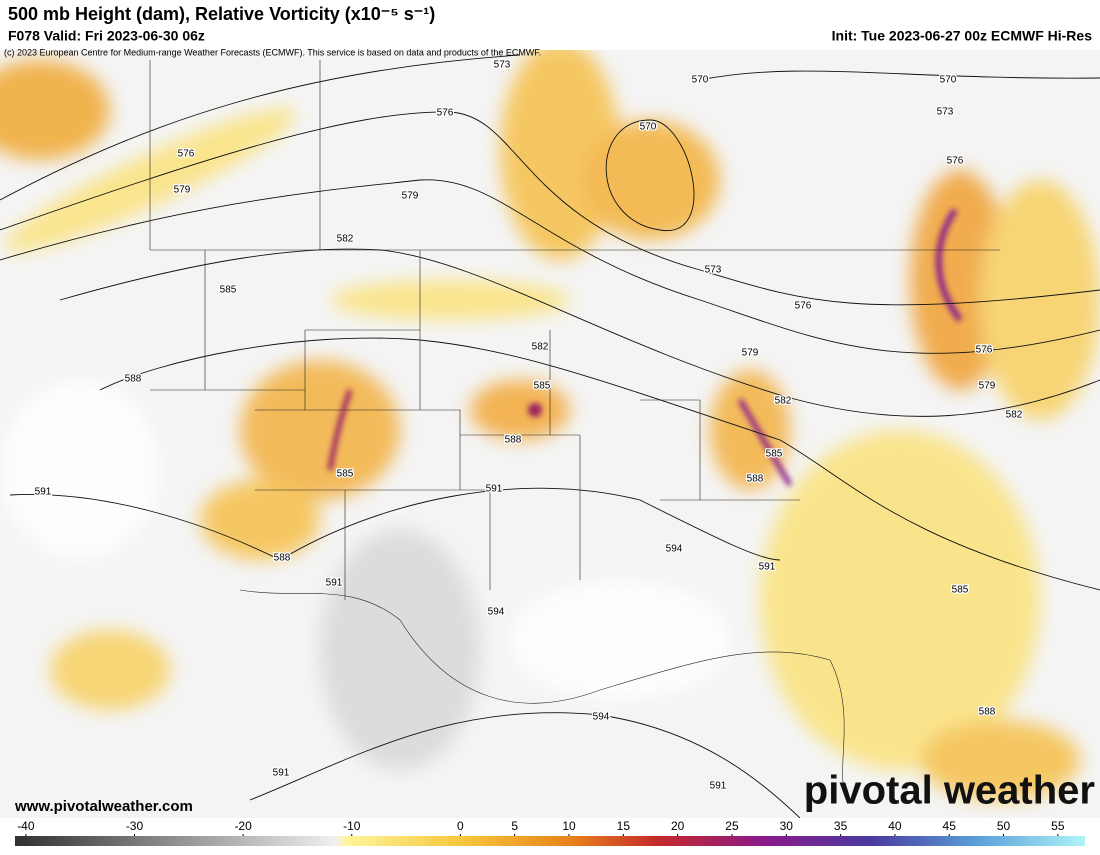 Image resolution: width=1100 pixels, height=855 pixels. Describe the element at coordinates (787, 826) in the screenshot. I see `colorbar-tick-label: 30` at that location.